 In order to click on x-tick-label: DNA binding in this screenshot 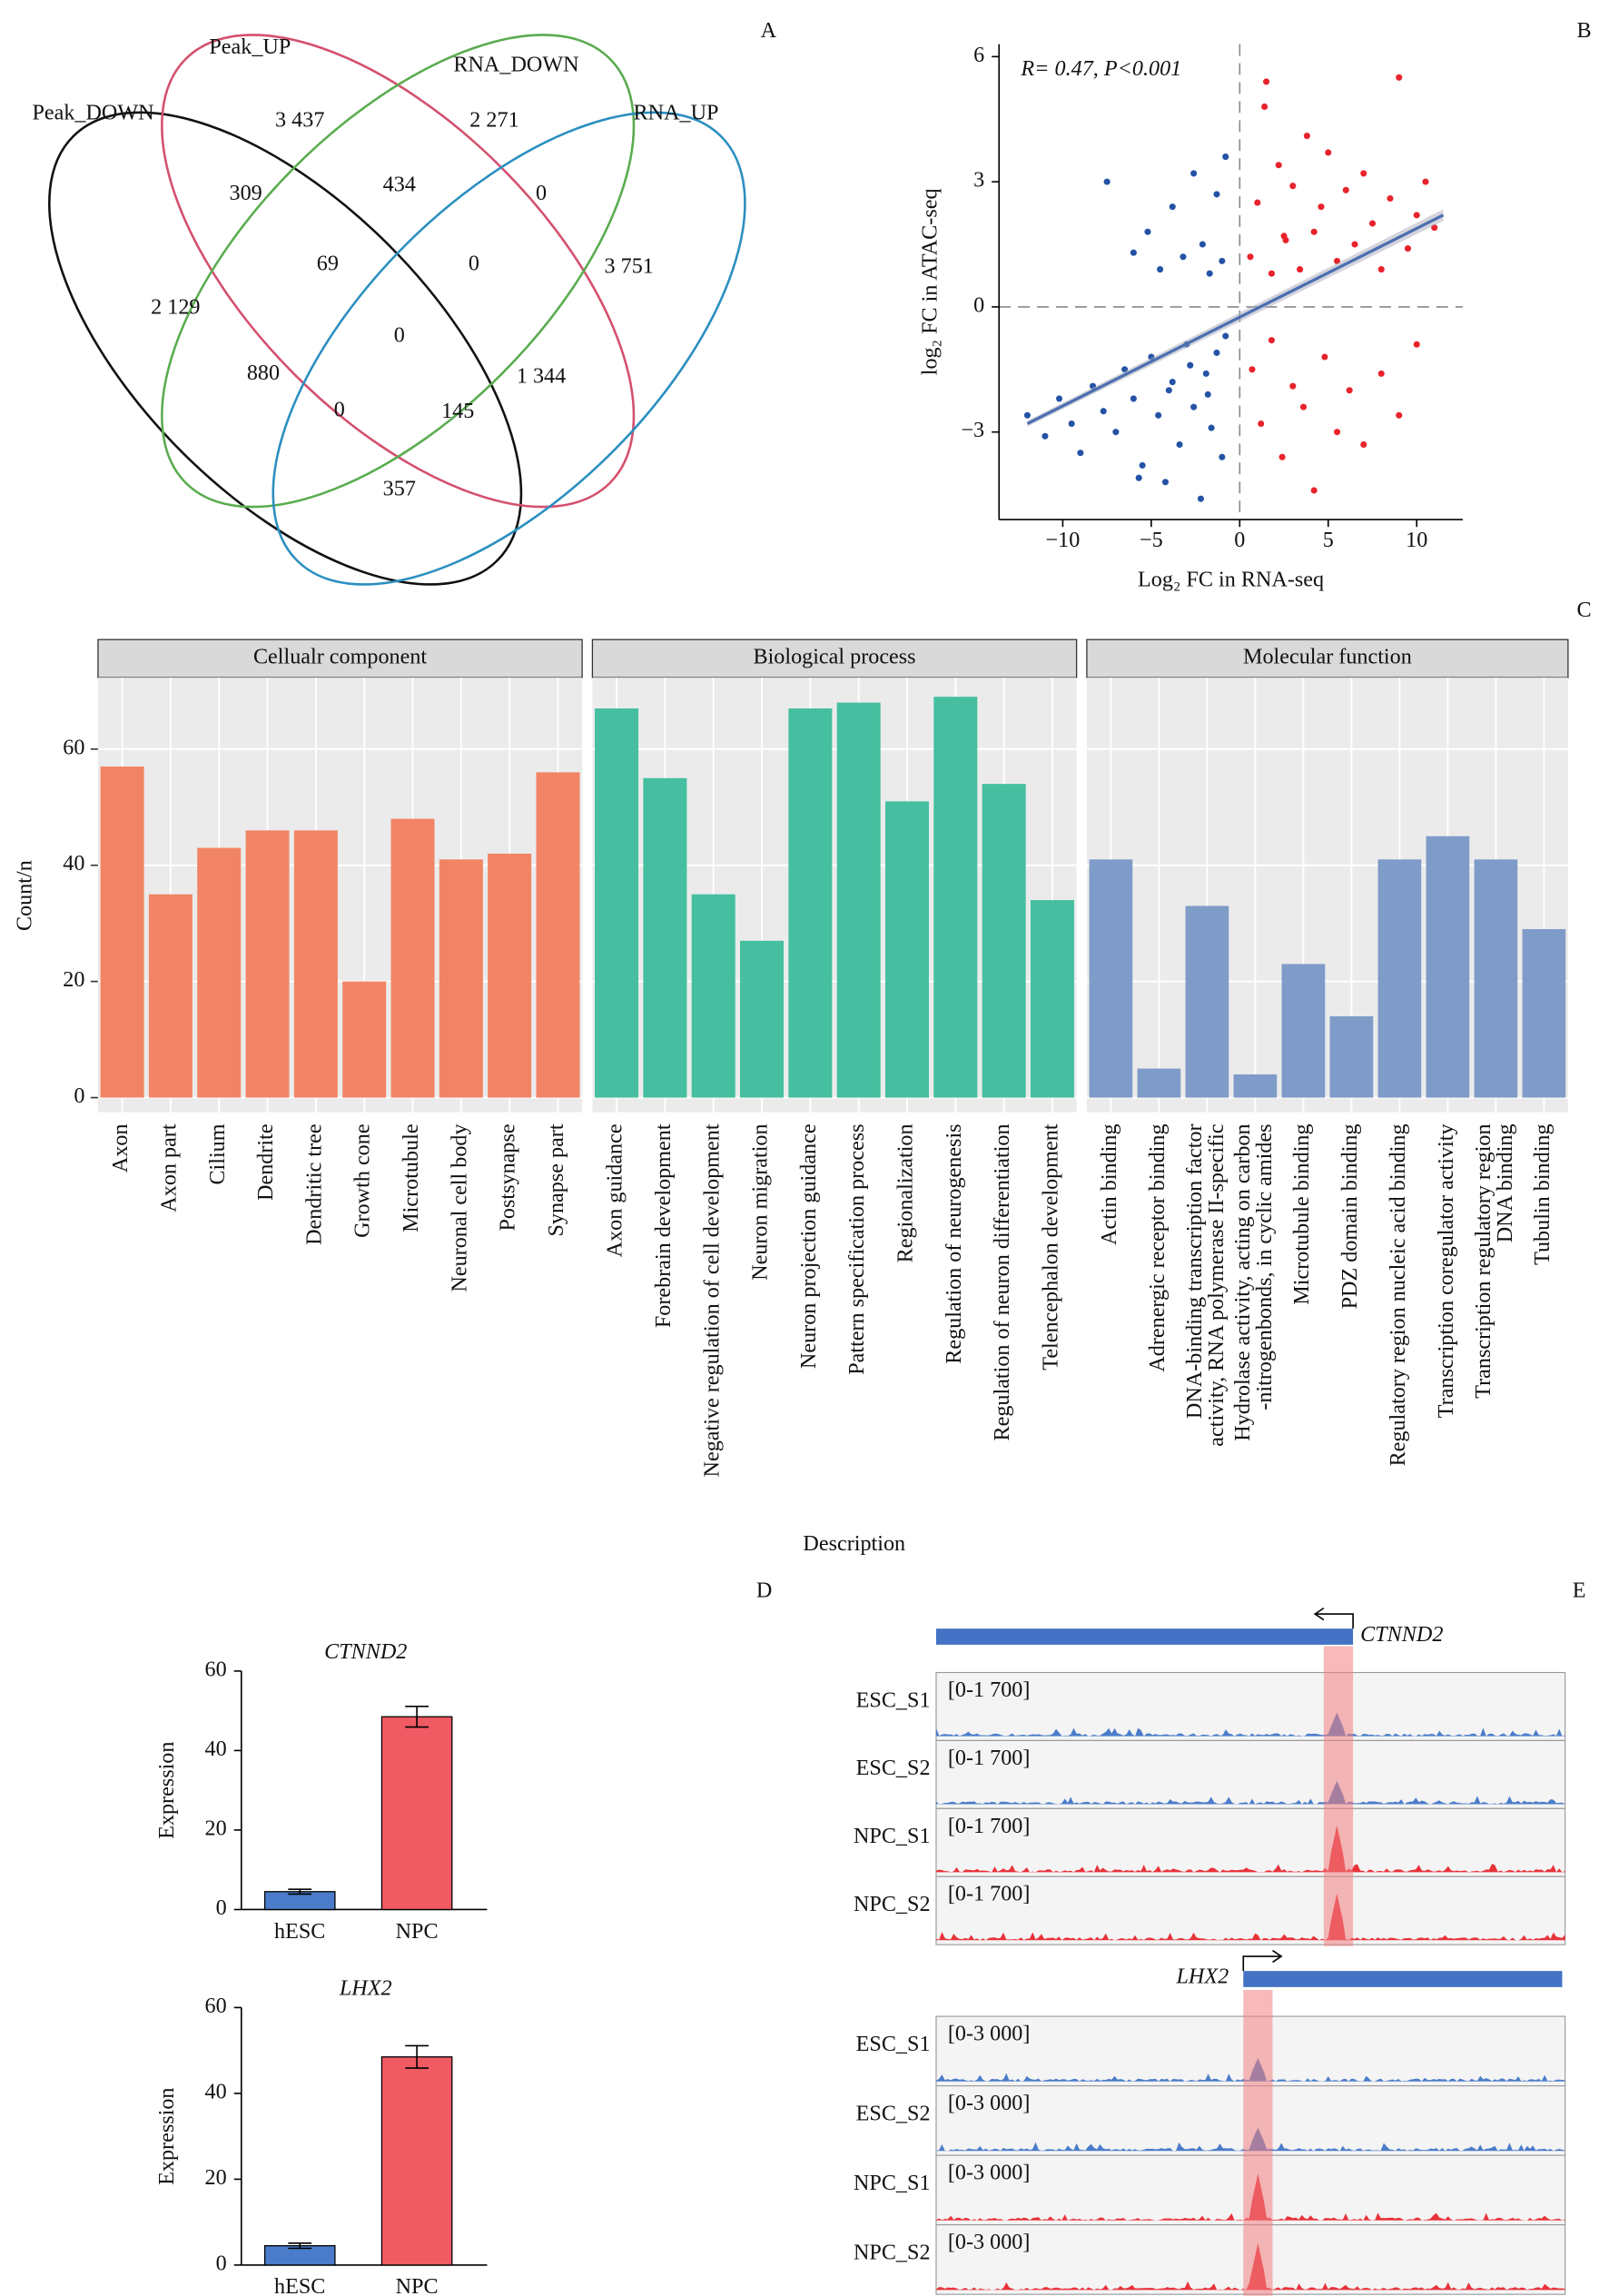, I will do `click(1505, 1182)`.